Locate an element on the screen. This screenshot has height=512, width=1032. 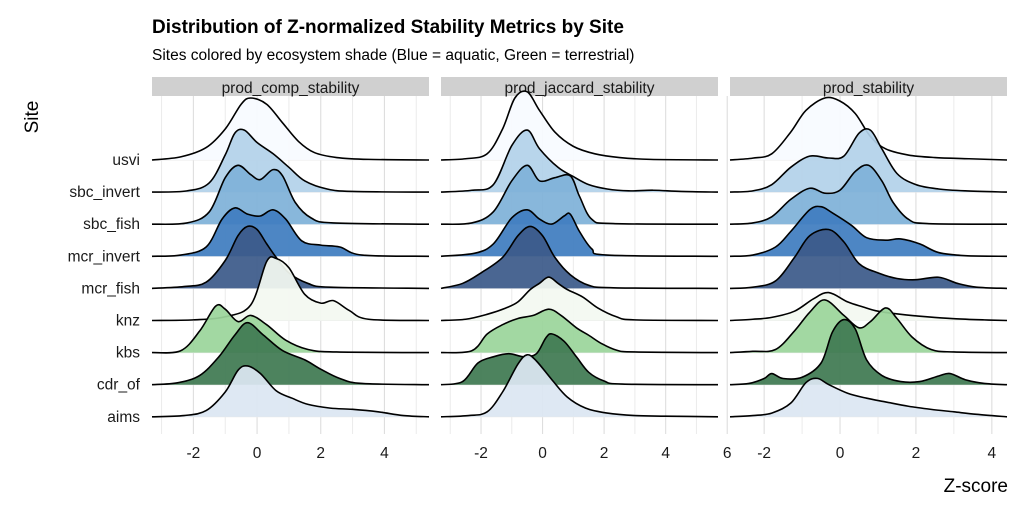
x-axis-title: Z-score is located at coordinates (976, 486).